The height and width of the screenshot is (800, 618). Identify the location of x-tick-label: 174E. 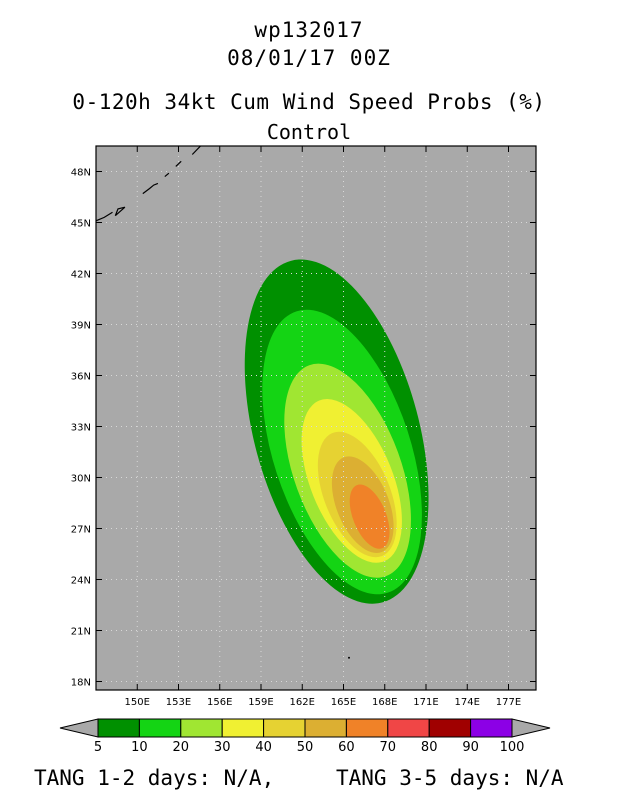
(467, 702).